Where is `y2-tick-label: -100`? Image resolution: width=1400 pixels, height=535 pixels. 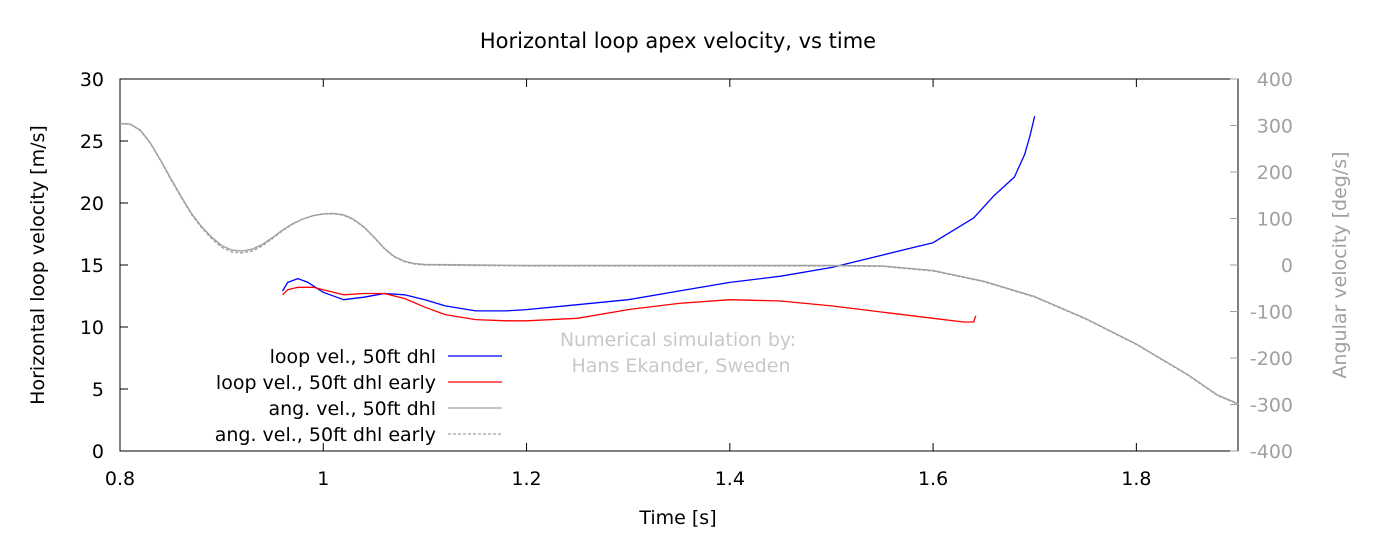
y2-tick-label: -100 is located at coordinates (1271, 313).